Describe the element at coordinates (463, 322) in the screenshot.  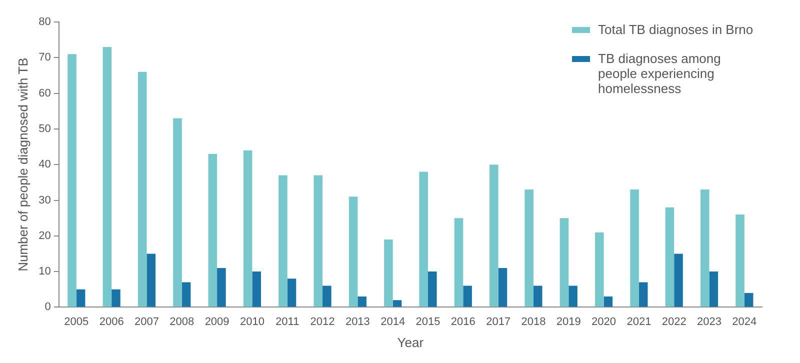
I see `x-tick-label: 2016` at that location.